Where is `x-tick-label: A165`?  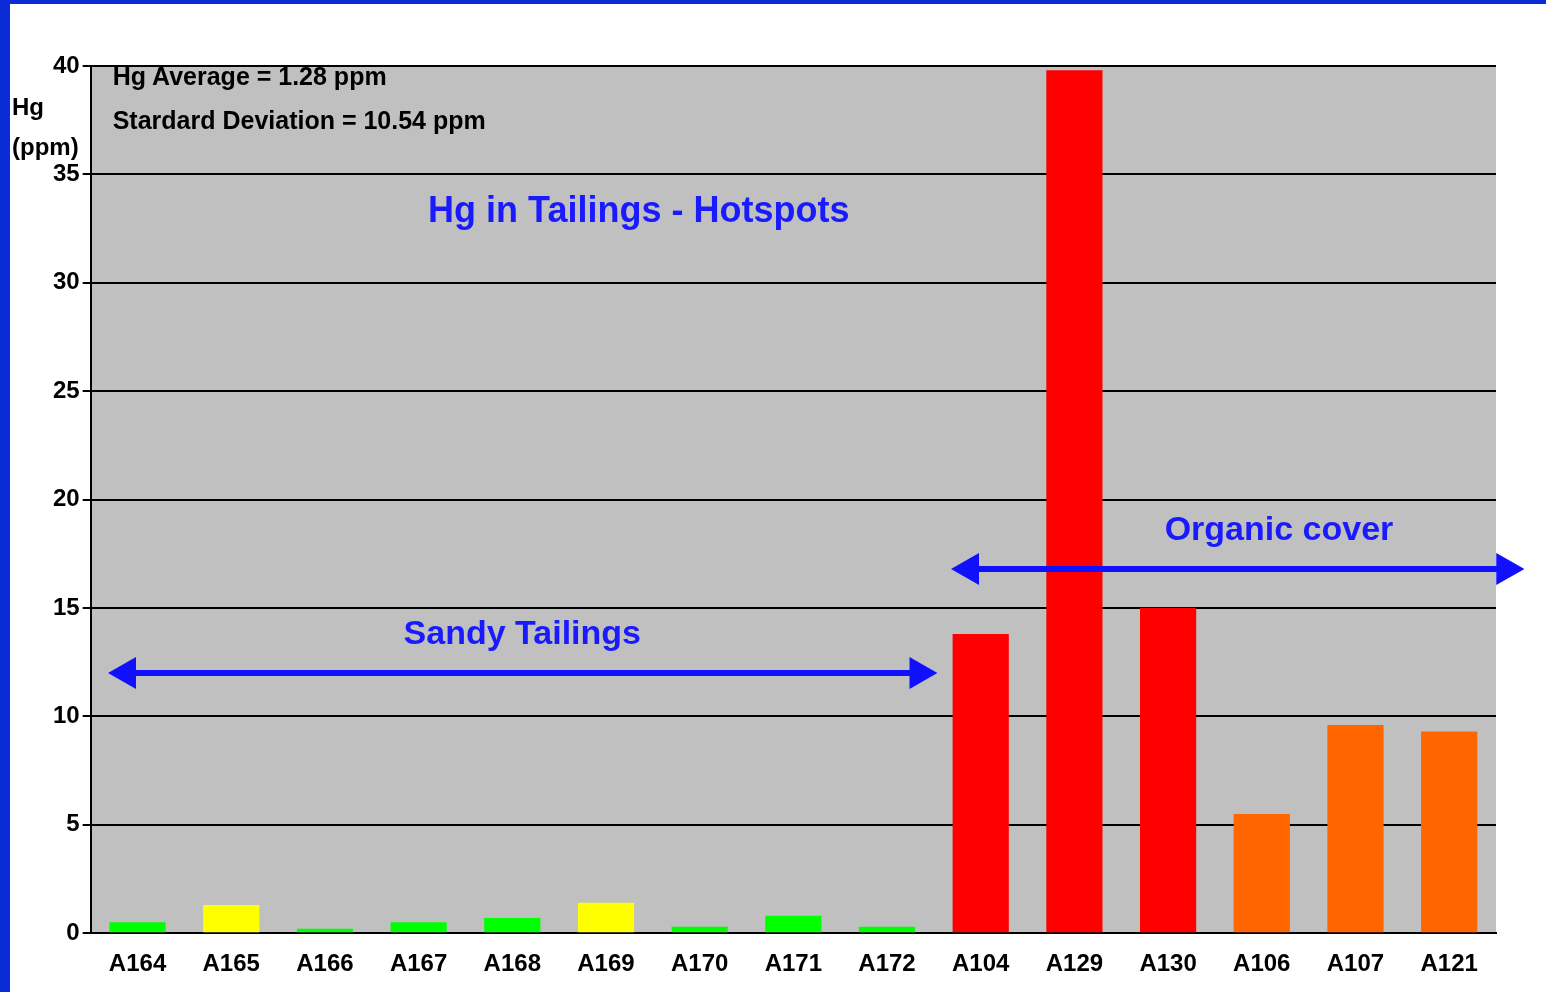
x-tick-label: A165 is located at coordinates (231, 963).